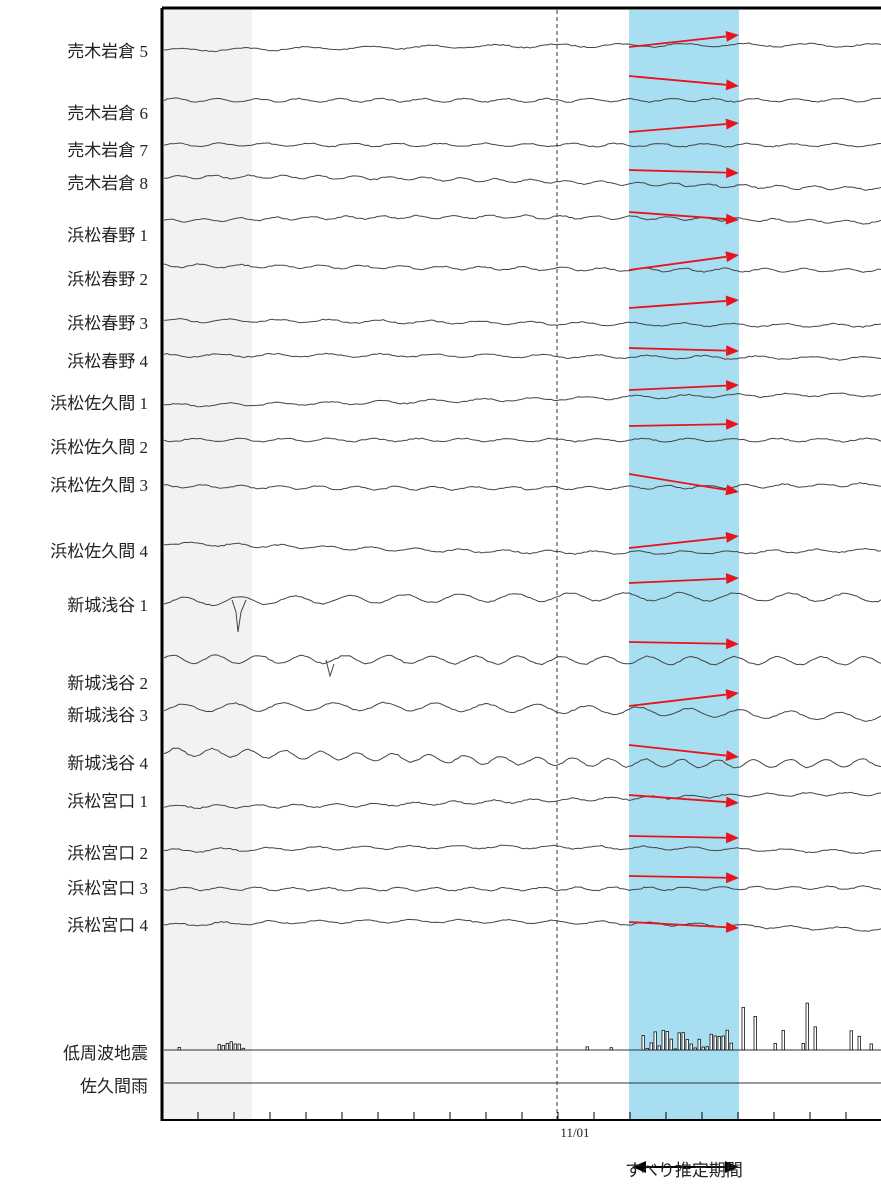 The height and width of the screenshot is (1185, 881). I want to click on station-label: 売木岩倉 5, so click(107, 51).